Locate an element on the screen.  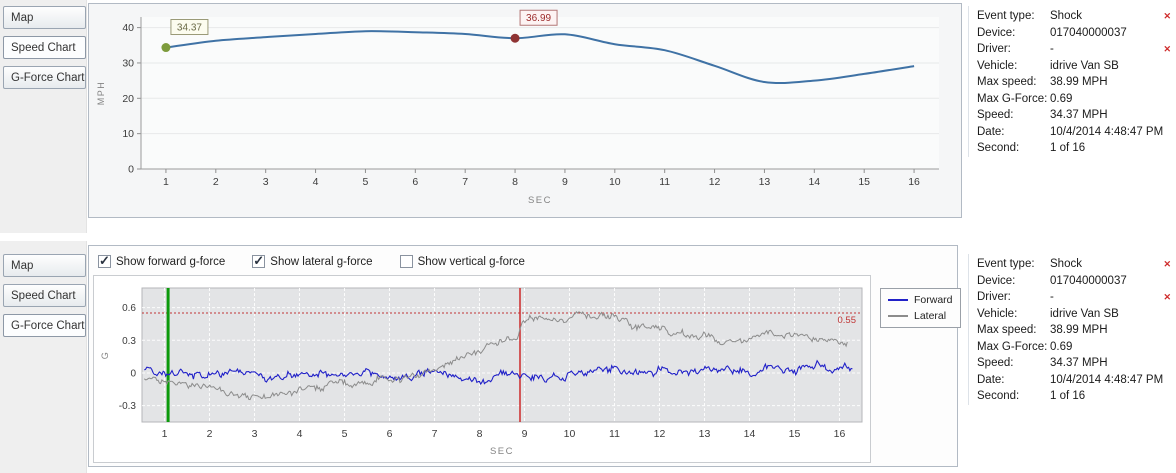
tab-label: Speed Chart is located at coordinates (43, 47).